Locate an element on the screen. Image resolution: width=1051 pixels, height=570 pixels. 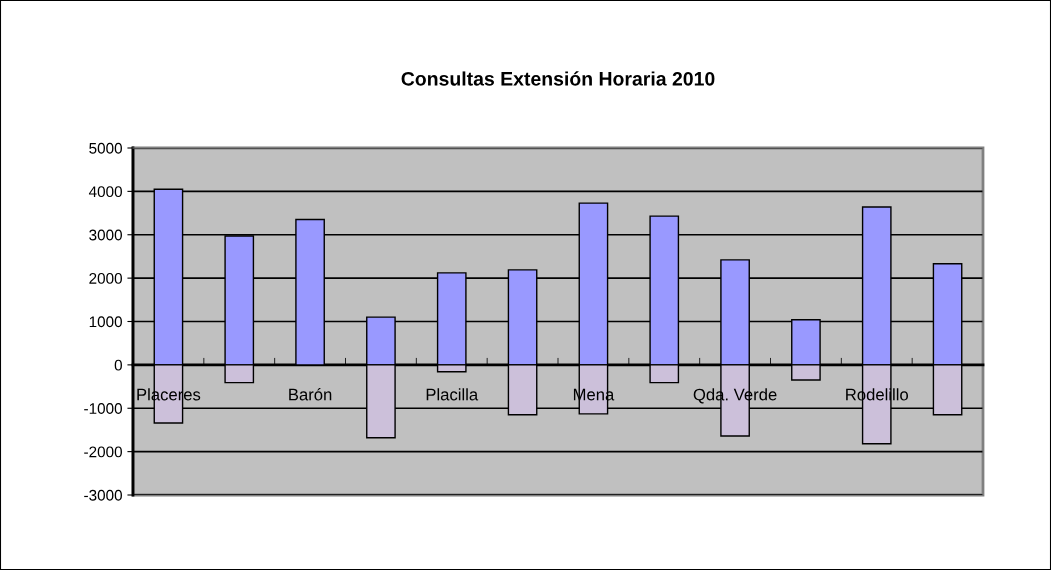
y-tick-label: 0 is located at coordinates (118, 365).